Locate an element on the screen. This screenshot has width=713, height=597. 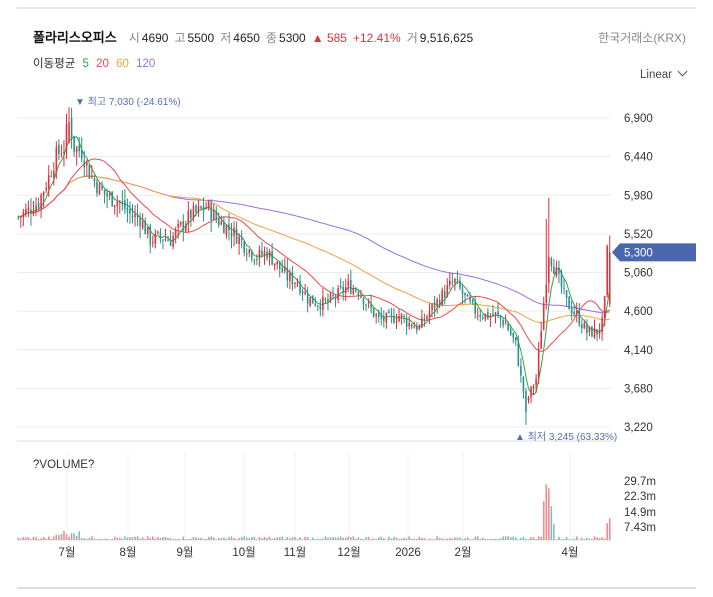
ma60-label: 60 is located at coordinates (122, 64).